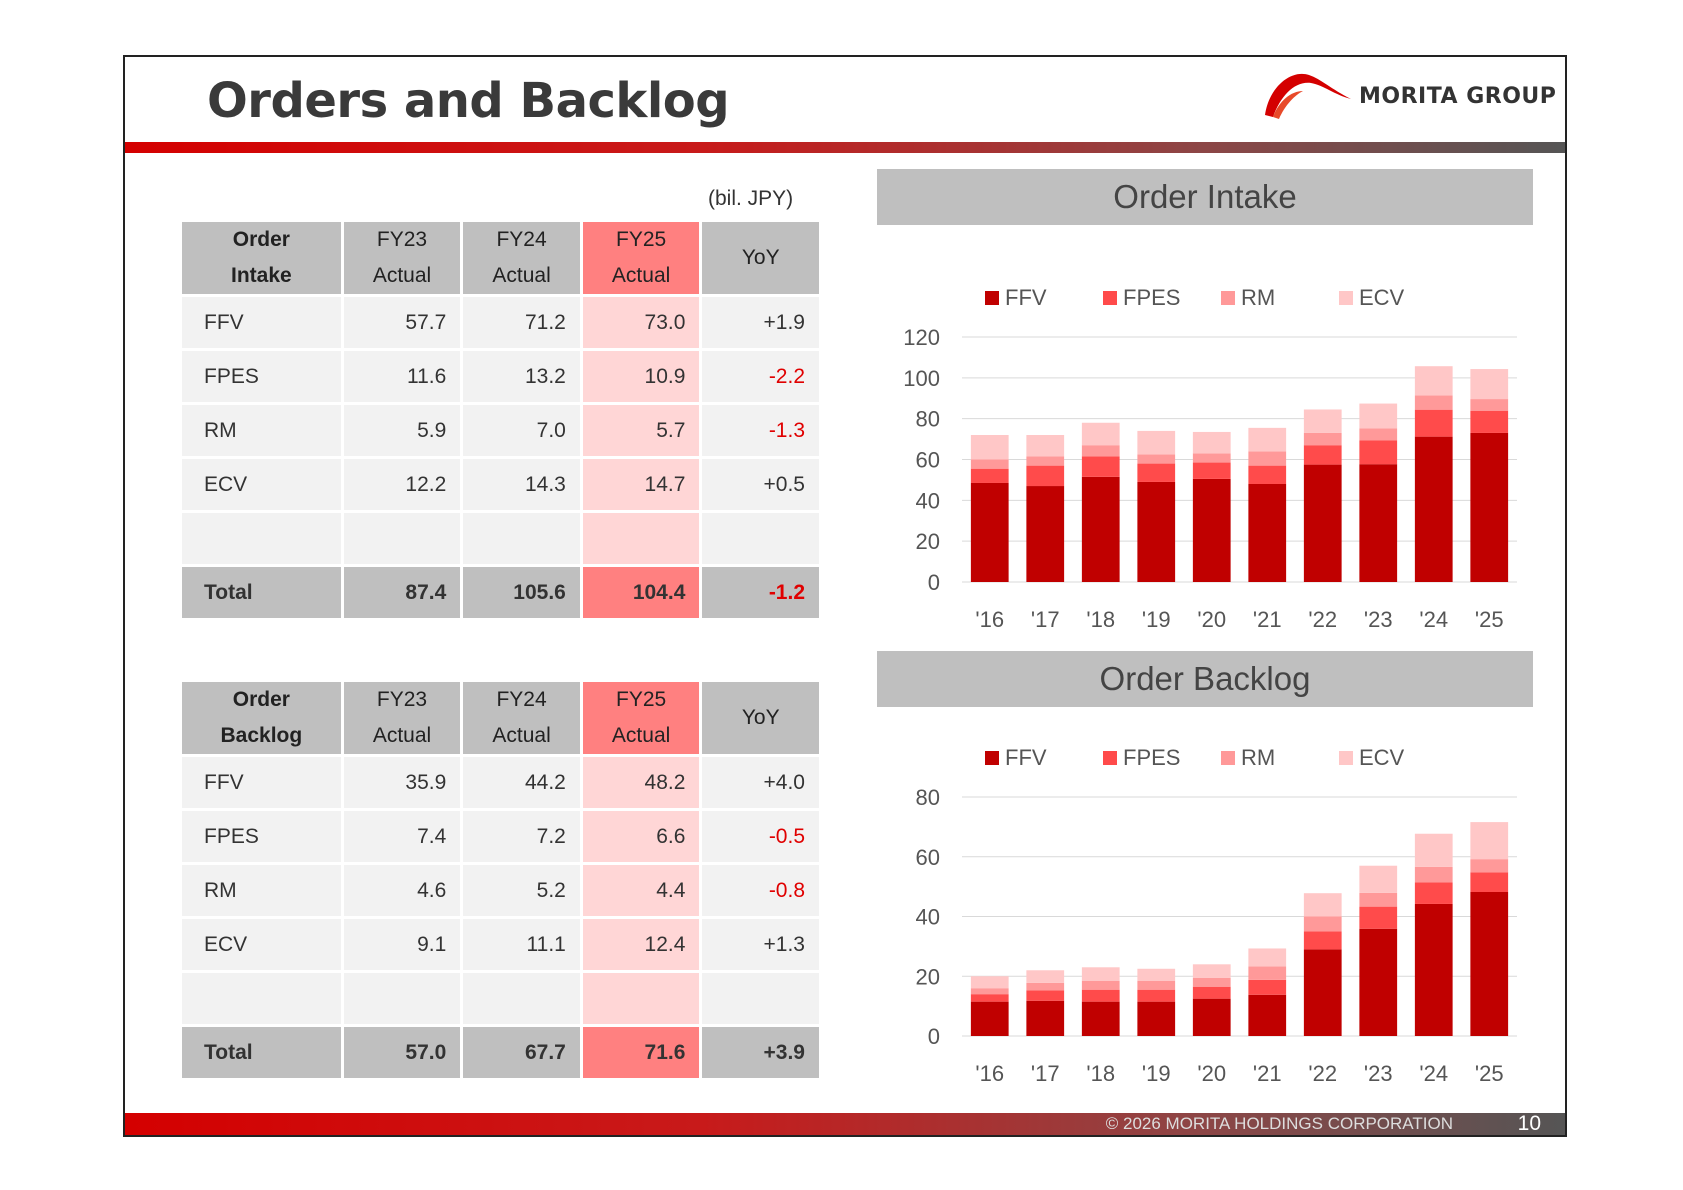  What do you see at coordinates (521, 484) in the screenshot?
I see `cell-fy24: 14.3` at bounding box center [521, 484].